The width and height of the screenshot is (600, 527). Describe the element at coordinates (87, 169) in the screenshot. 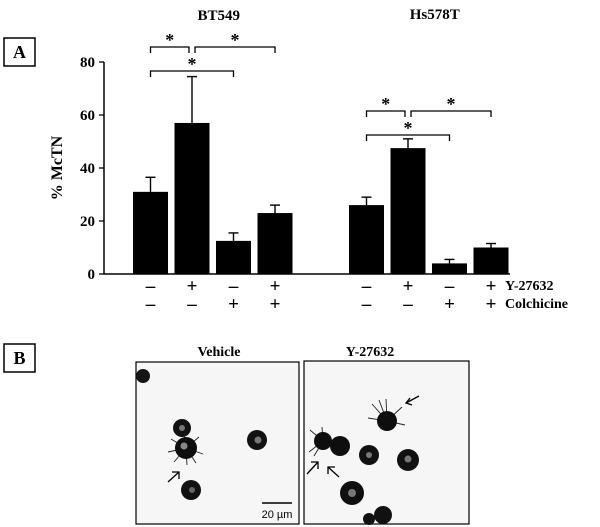

I see `y-tick-label: 40` at that location.